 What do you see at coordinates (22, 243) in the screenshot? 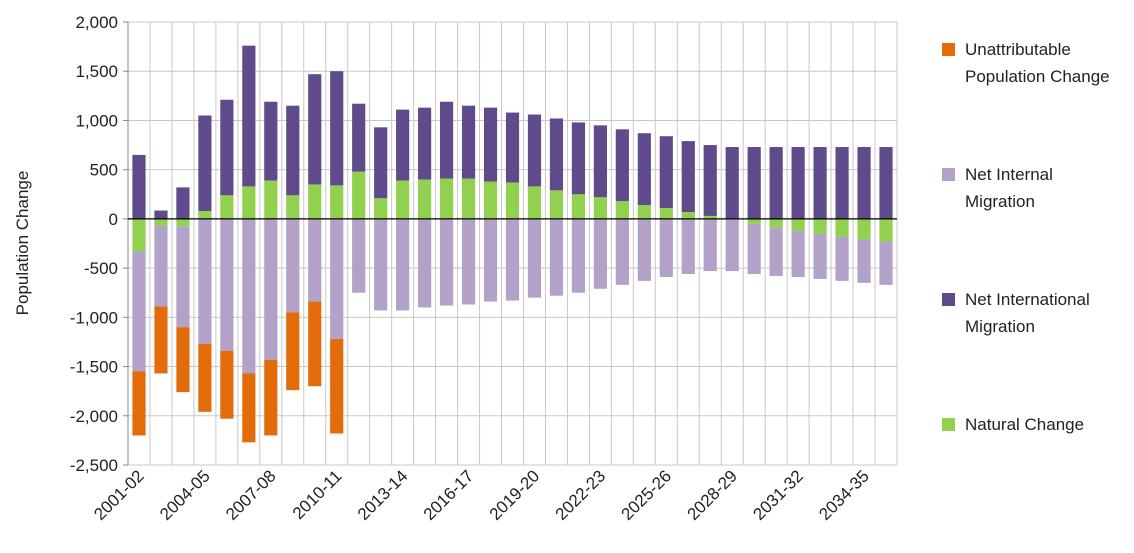
I see `y-axis-title: Population Change` at bounding box center [22, 243].